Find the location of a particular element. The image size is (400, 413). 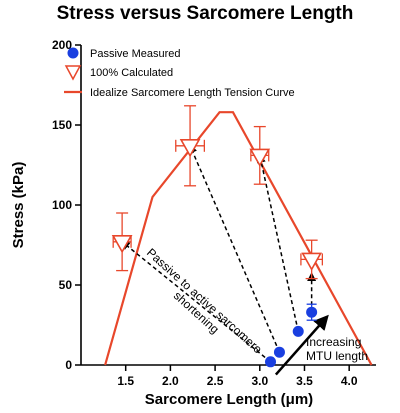

y-tick-label: 0 is located at coordinates (68, 365).